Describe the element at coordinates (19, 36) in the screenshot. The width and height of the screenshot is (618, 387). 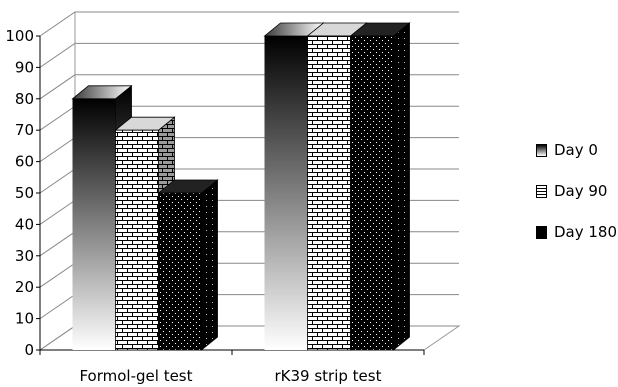
I see `y-tick-label: 100` at that location.